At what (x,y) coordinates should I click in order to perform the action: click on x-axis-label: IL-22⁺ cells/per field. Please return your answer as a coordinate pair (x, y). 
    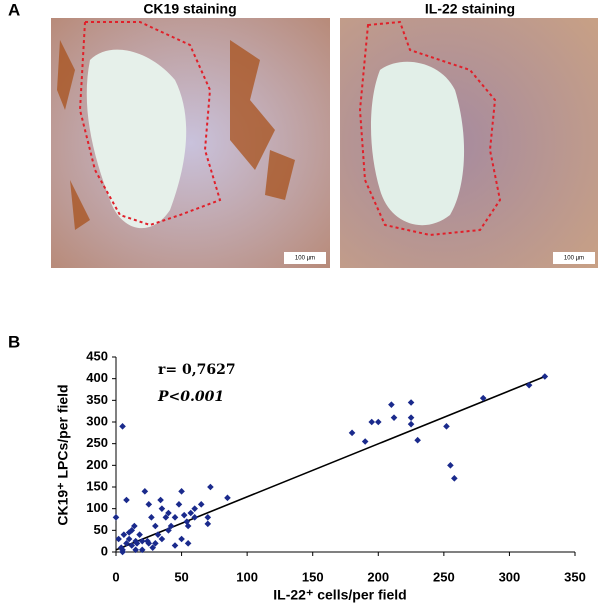
    Looking at the image, I should click on (339, 595).